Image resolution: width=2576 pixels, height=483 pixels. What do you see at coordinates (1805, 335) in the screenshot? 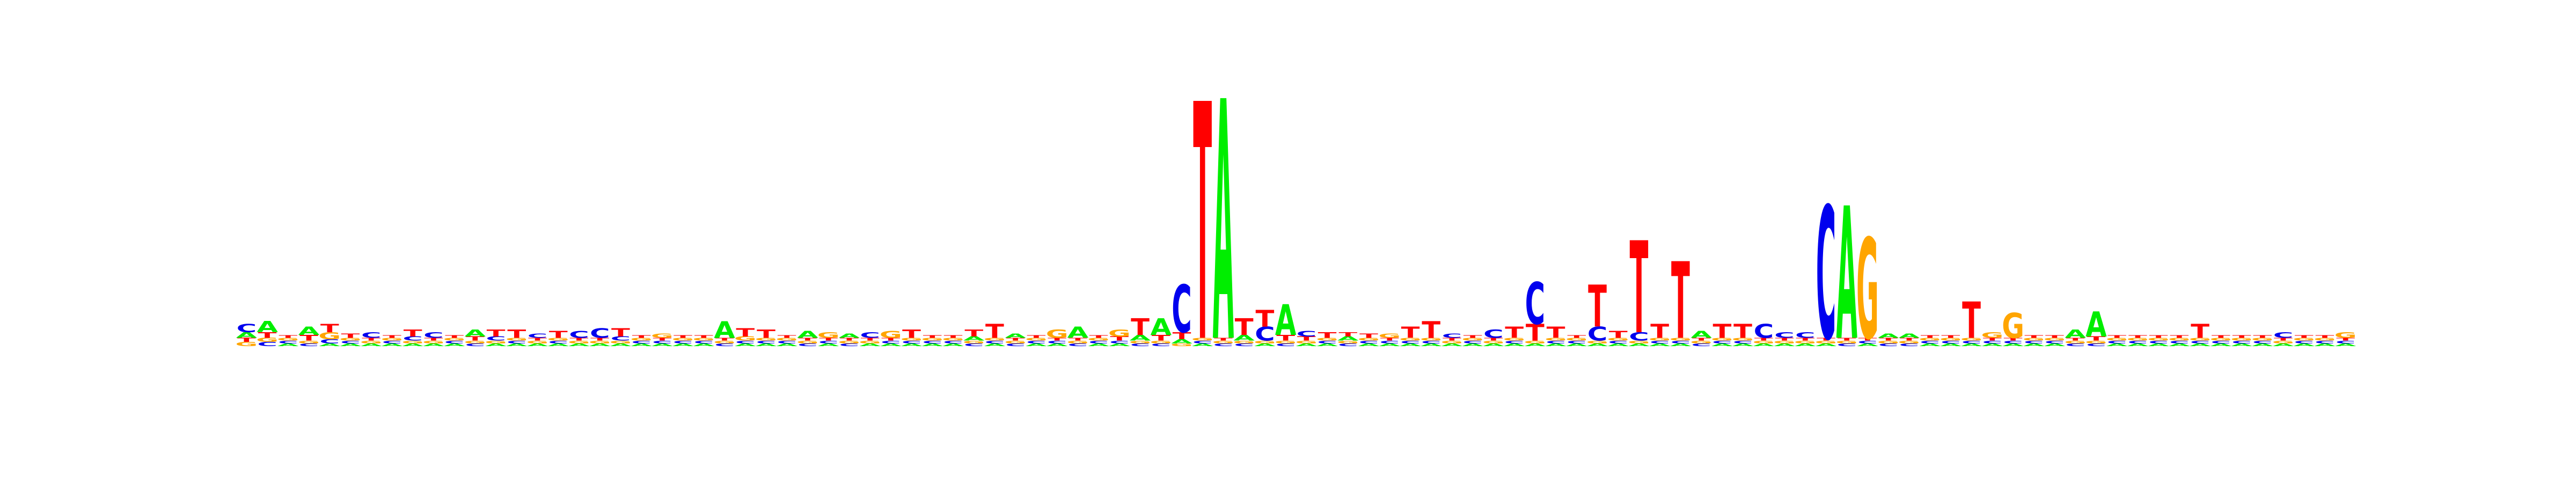
I see `logo-letter-C-pos-76: C` at bounding box center [1805, 335].